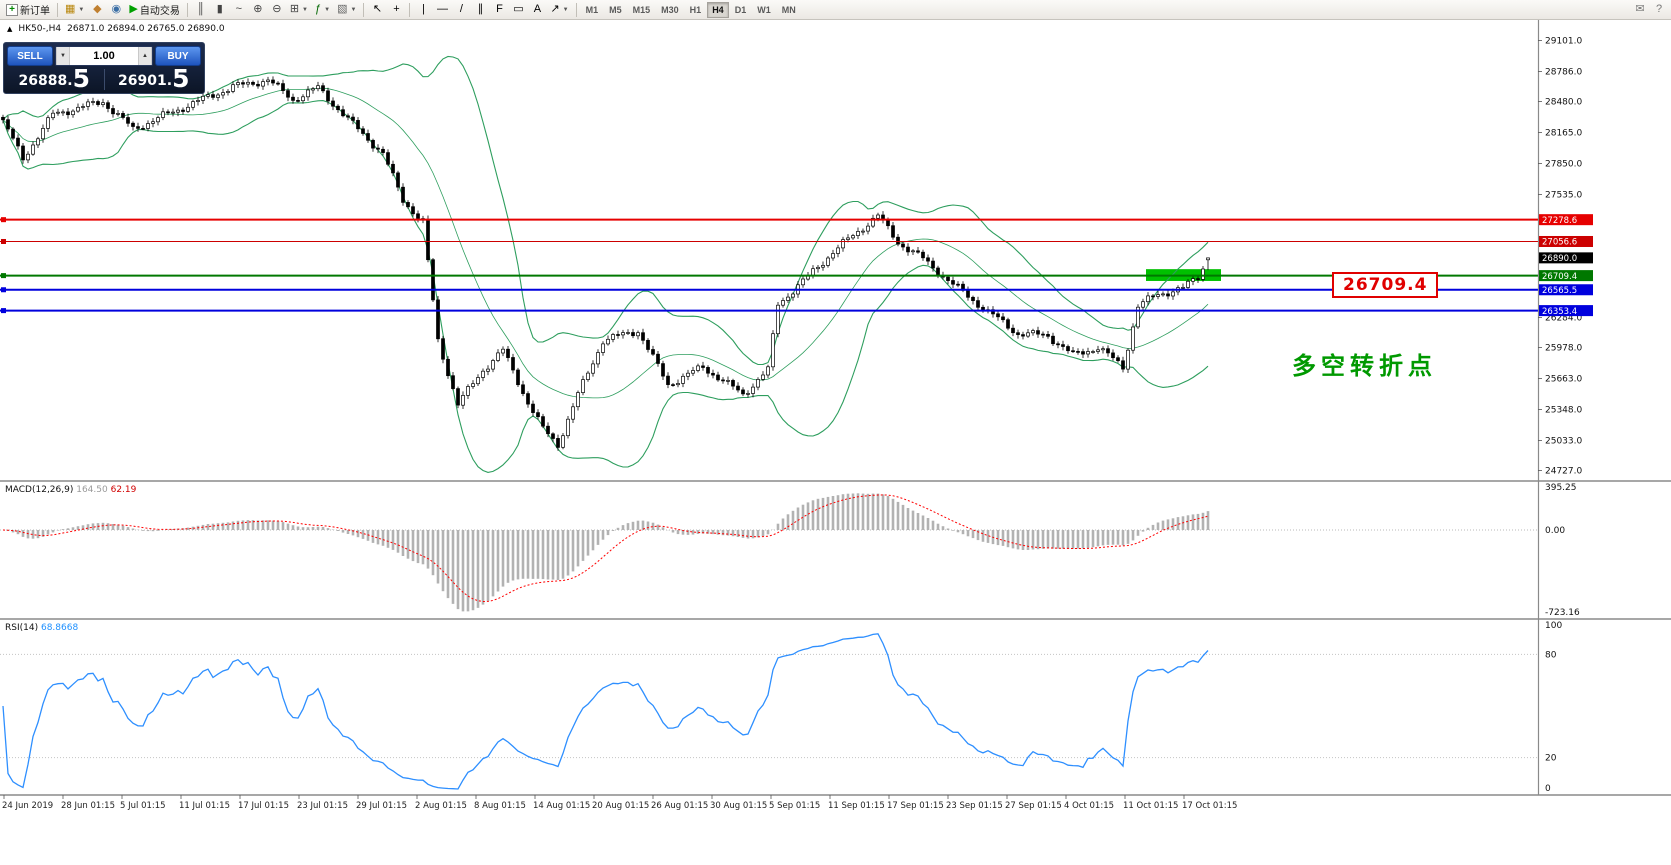 The image size is (1671, 865). I want to click on templates-icon-glyph: ▧, so click(342, 9).